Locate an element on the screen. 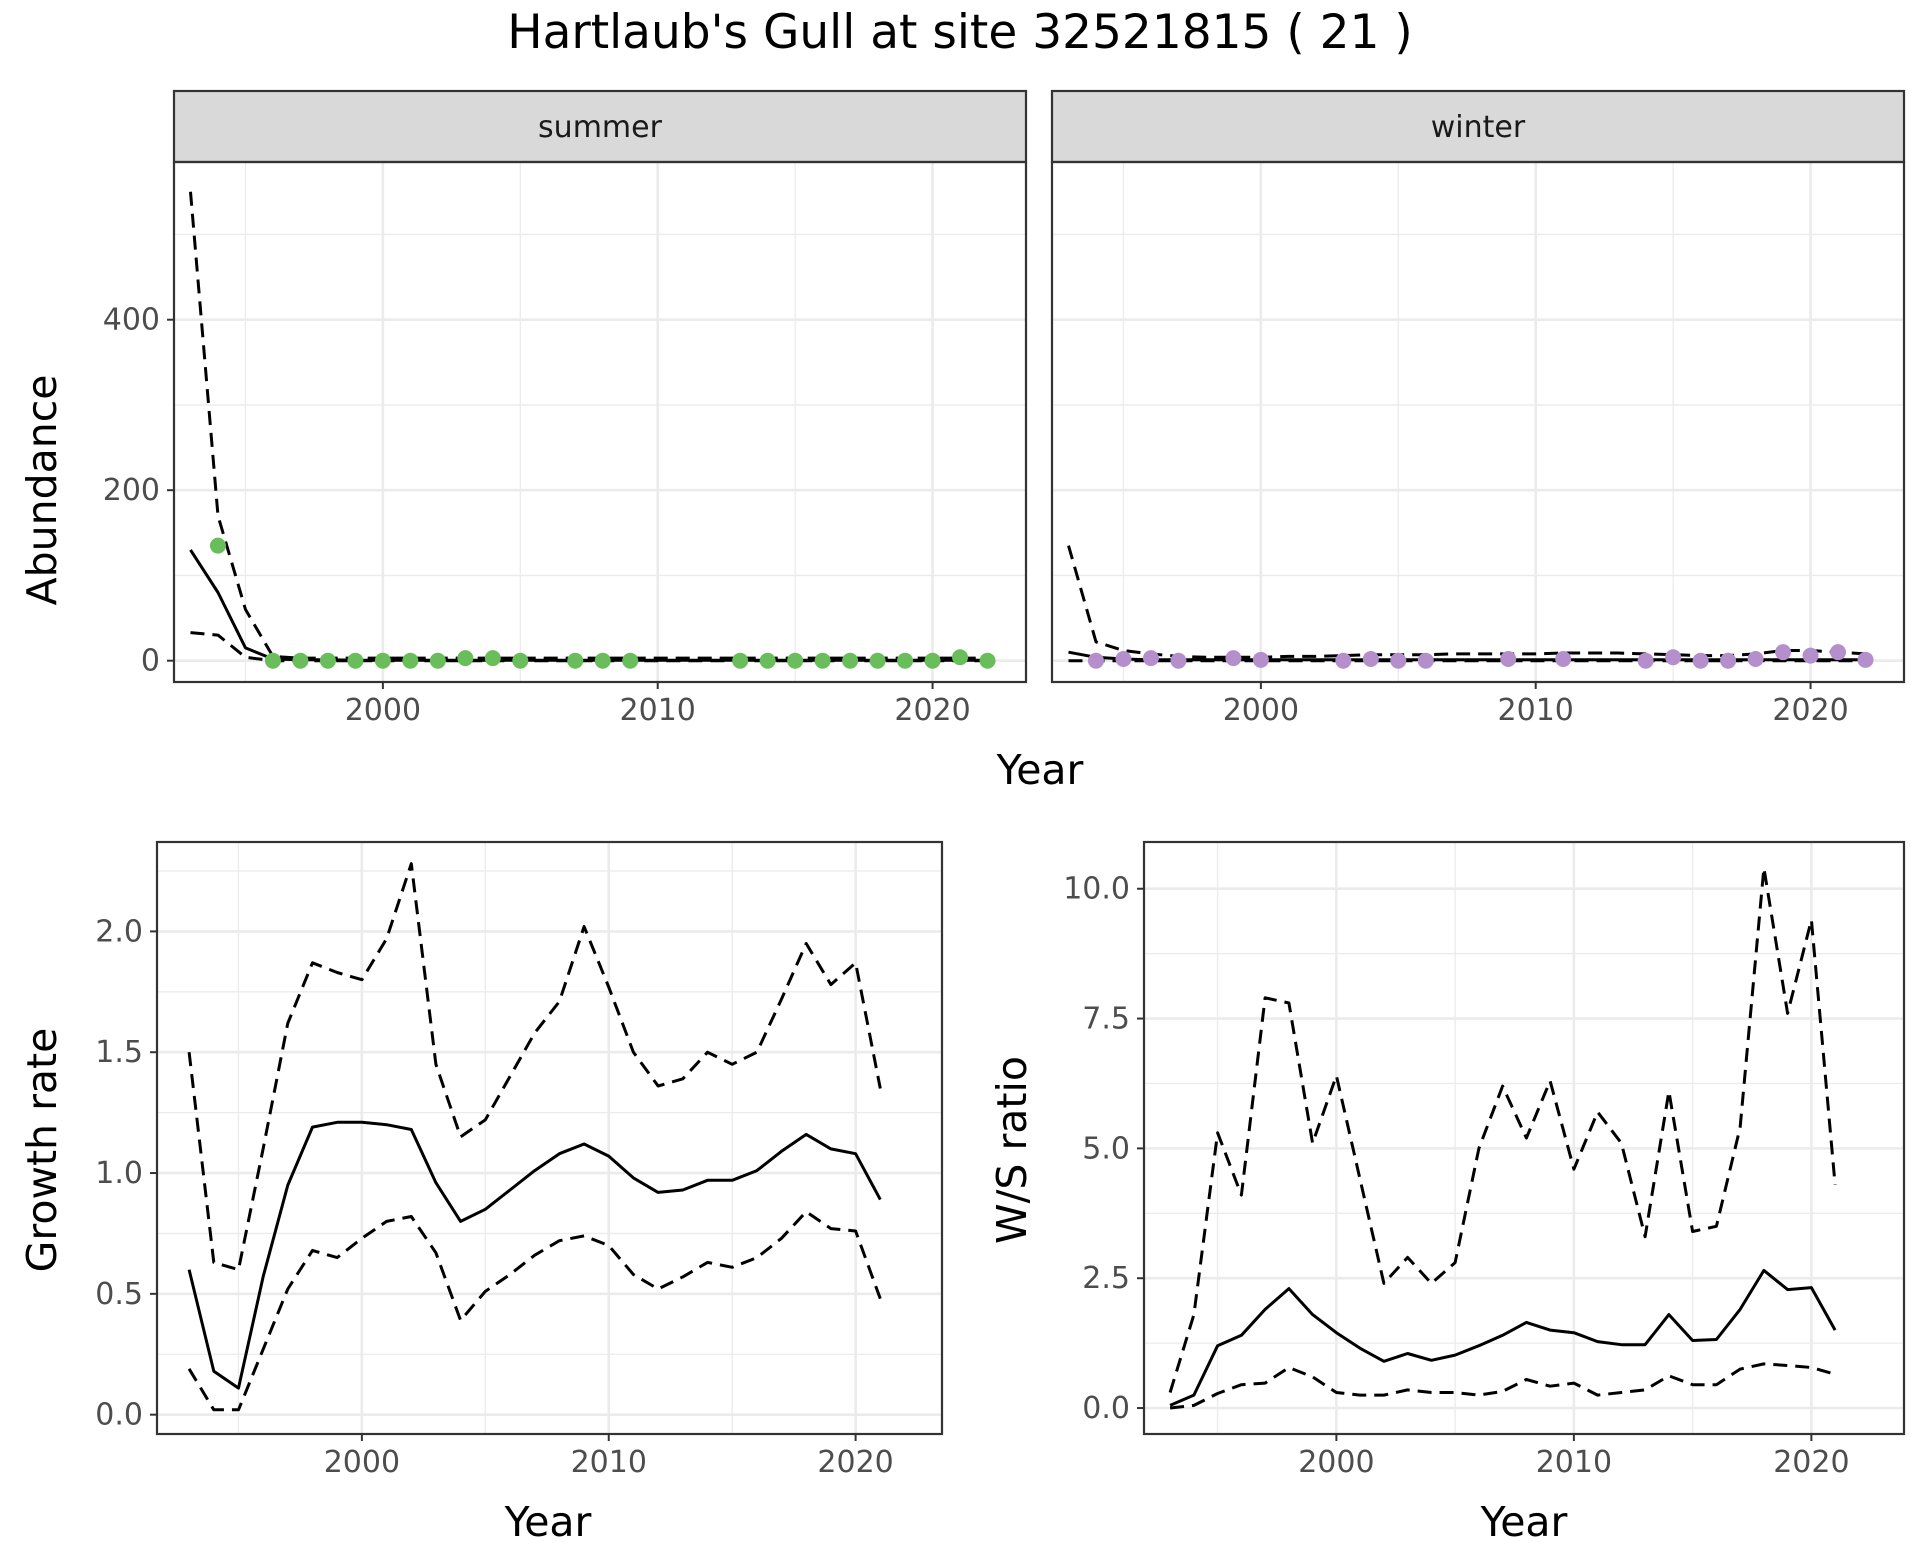 This screenshot has height=1560, width=1920. abundance-summer-background is located at coordinates (600, 422).